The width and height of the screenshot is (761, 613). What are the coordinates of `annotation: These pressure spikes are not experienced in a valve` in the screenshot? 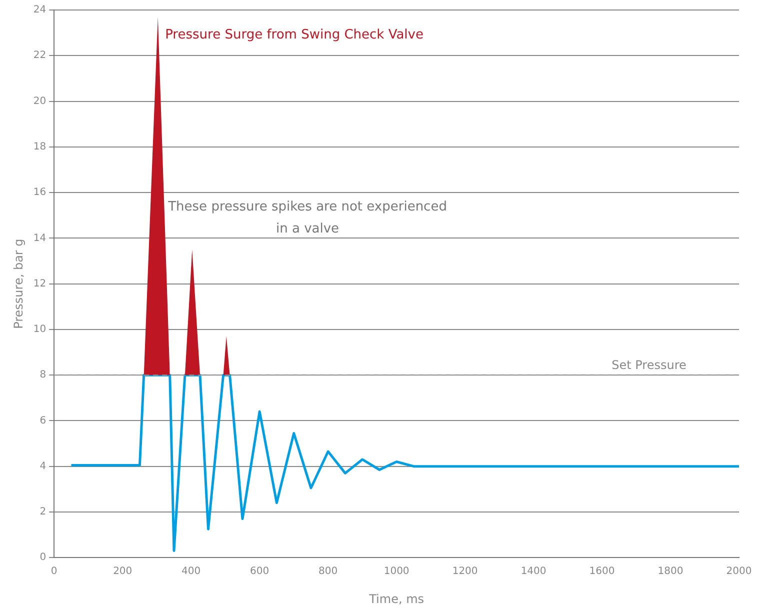 It's located at (307, 218).